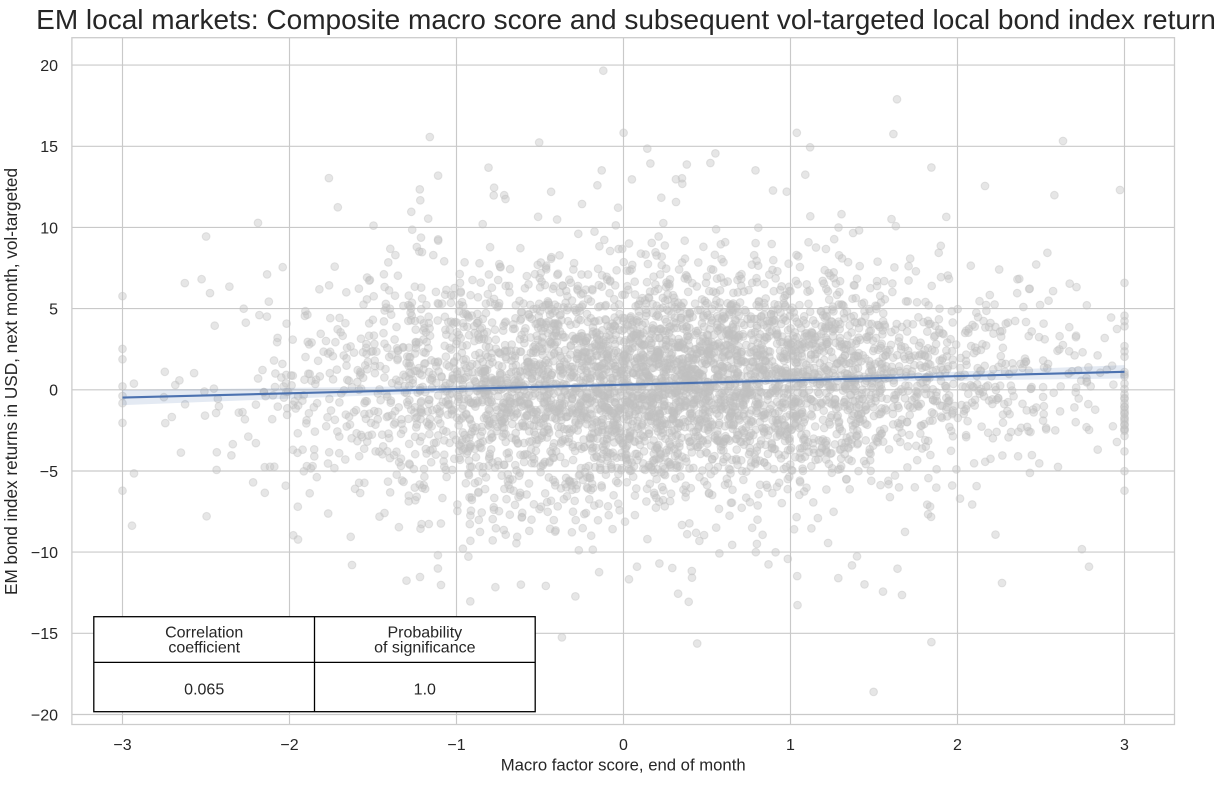 The width and height of the screenshot is (1218, 789). What do you see at coordinates (49, 472) in the screenshot?
I see `svg-text: −5` at bounding box center [49, 472].